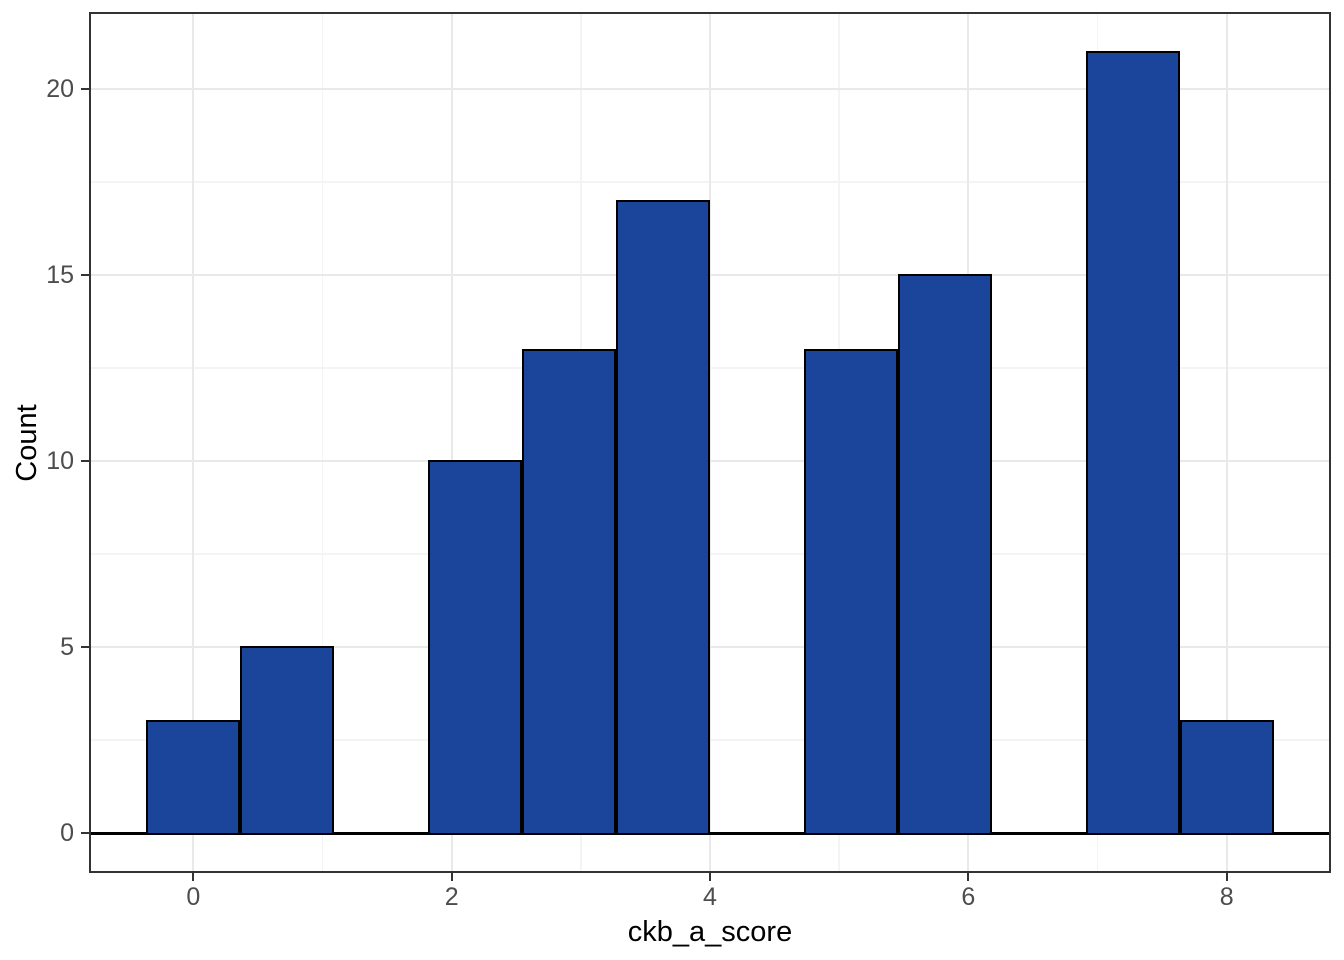  What do you see at coordinates (27, 443) in the screenshot?
I see `y-axis-title: Count` at bounding box center [27, 443].